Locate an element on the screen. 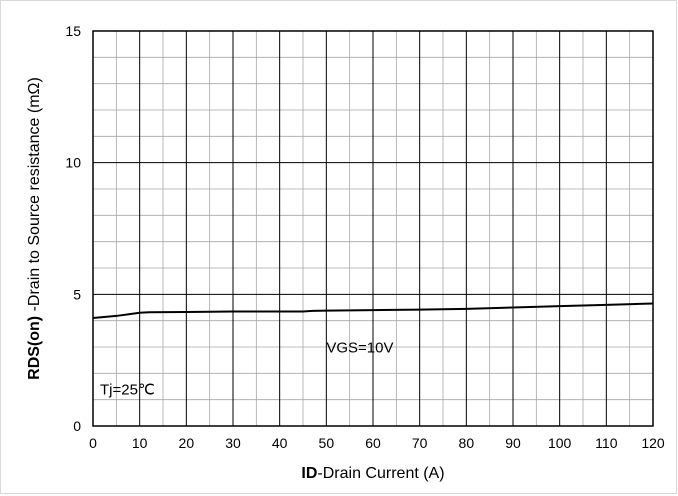 This screenshot has width=678, height=496. x-tick-label: 70 is located at coordinates (420, 443).